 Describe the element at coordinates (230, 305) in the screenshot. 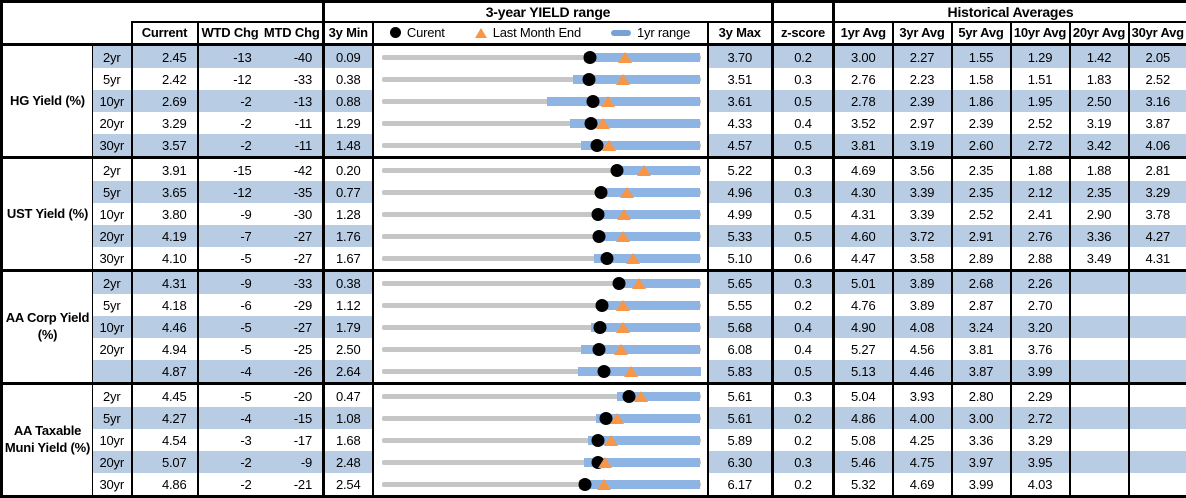

I see `wtd-chg-value: -6` at that location.